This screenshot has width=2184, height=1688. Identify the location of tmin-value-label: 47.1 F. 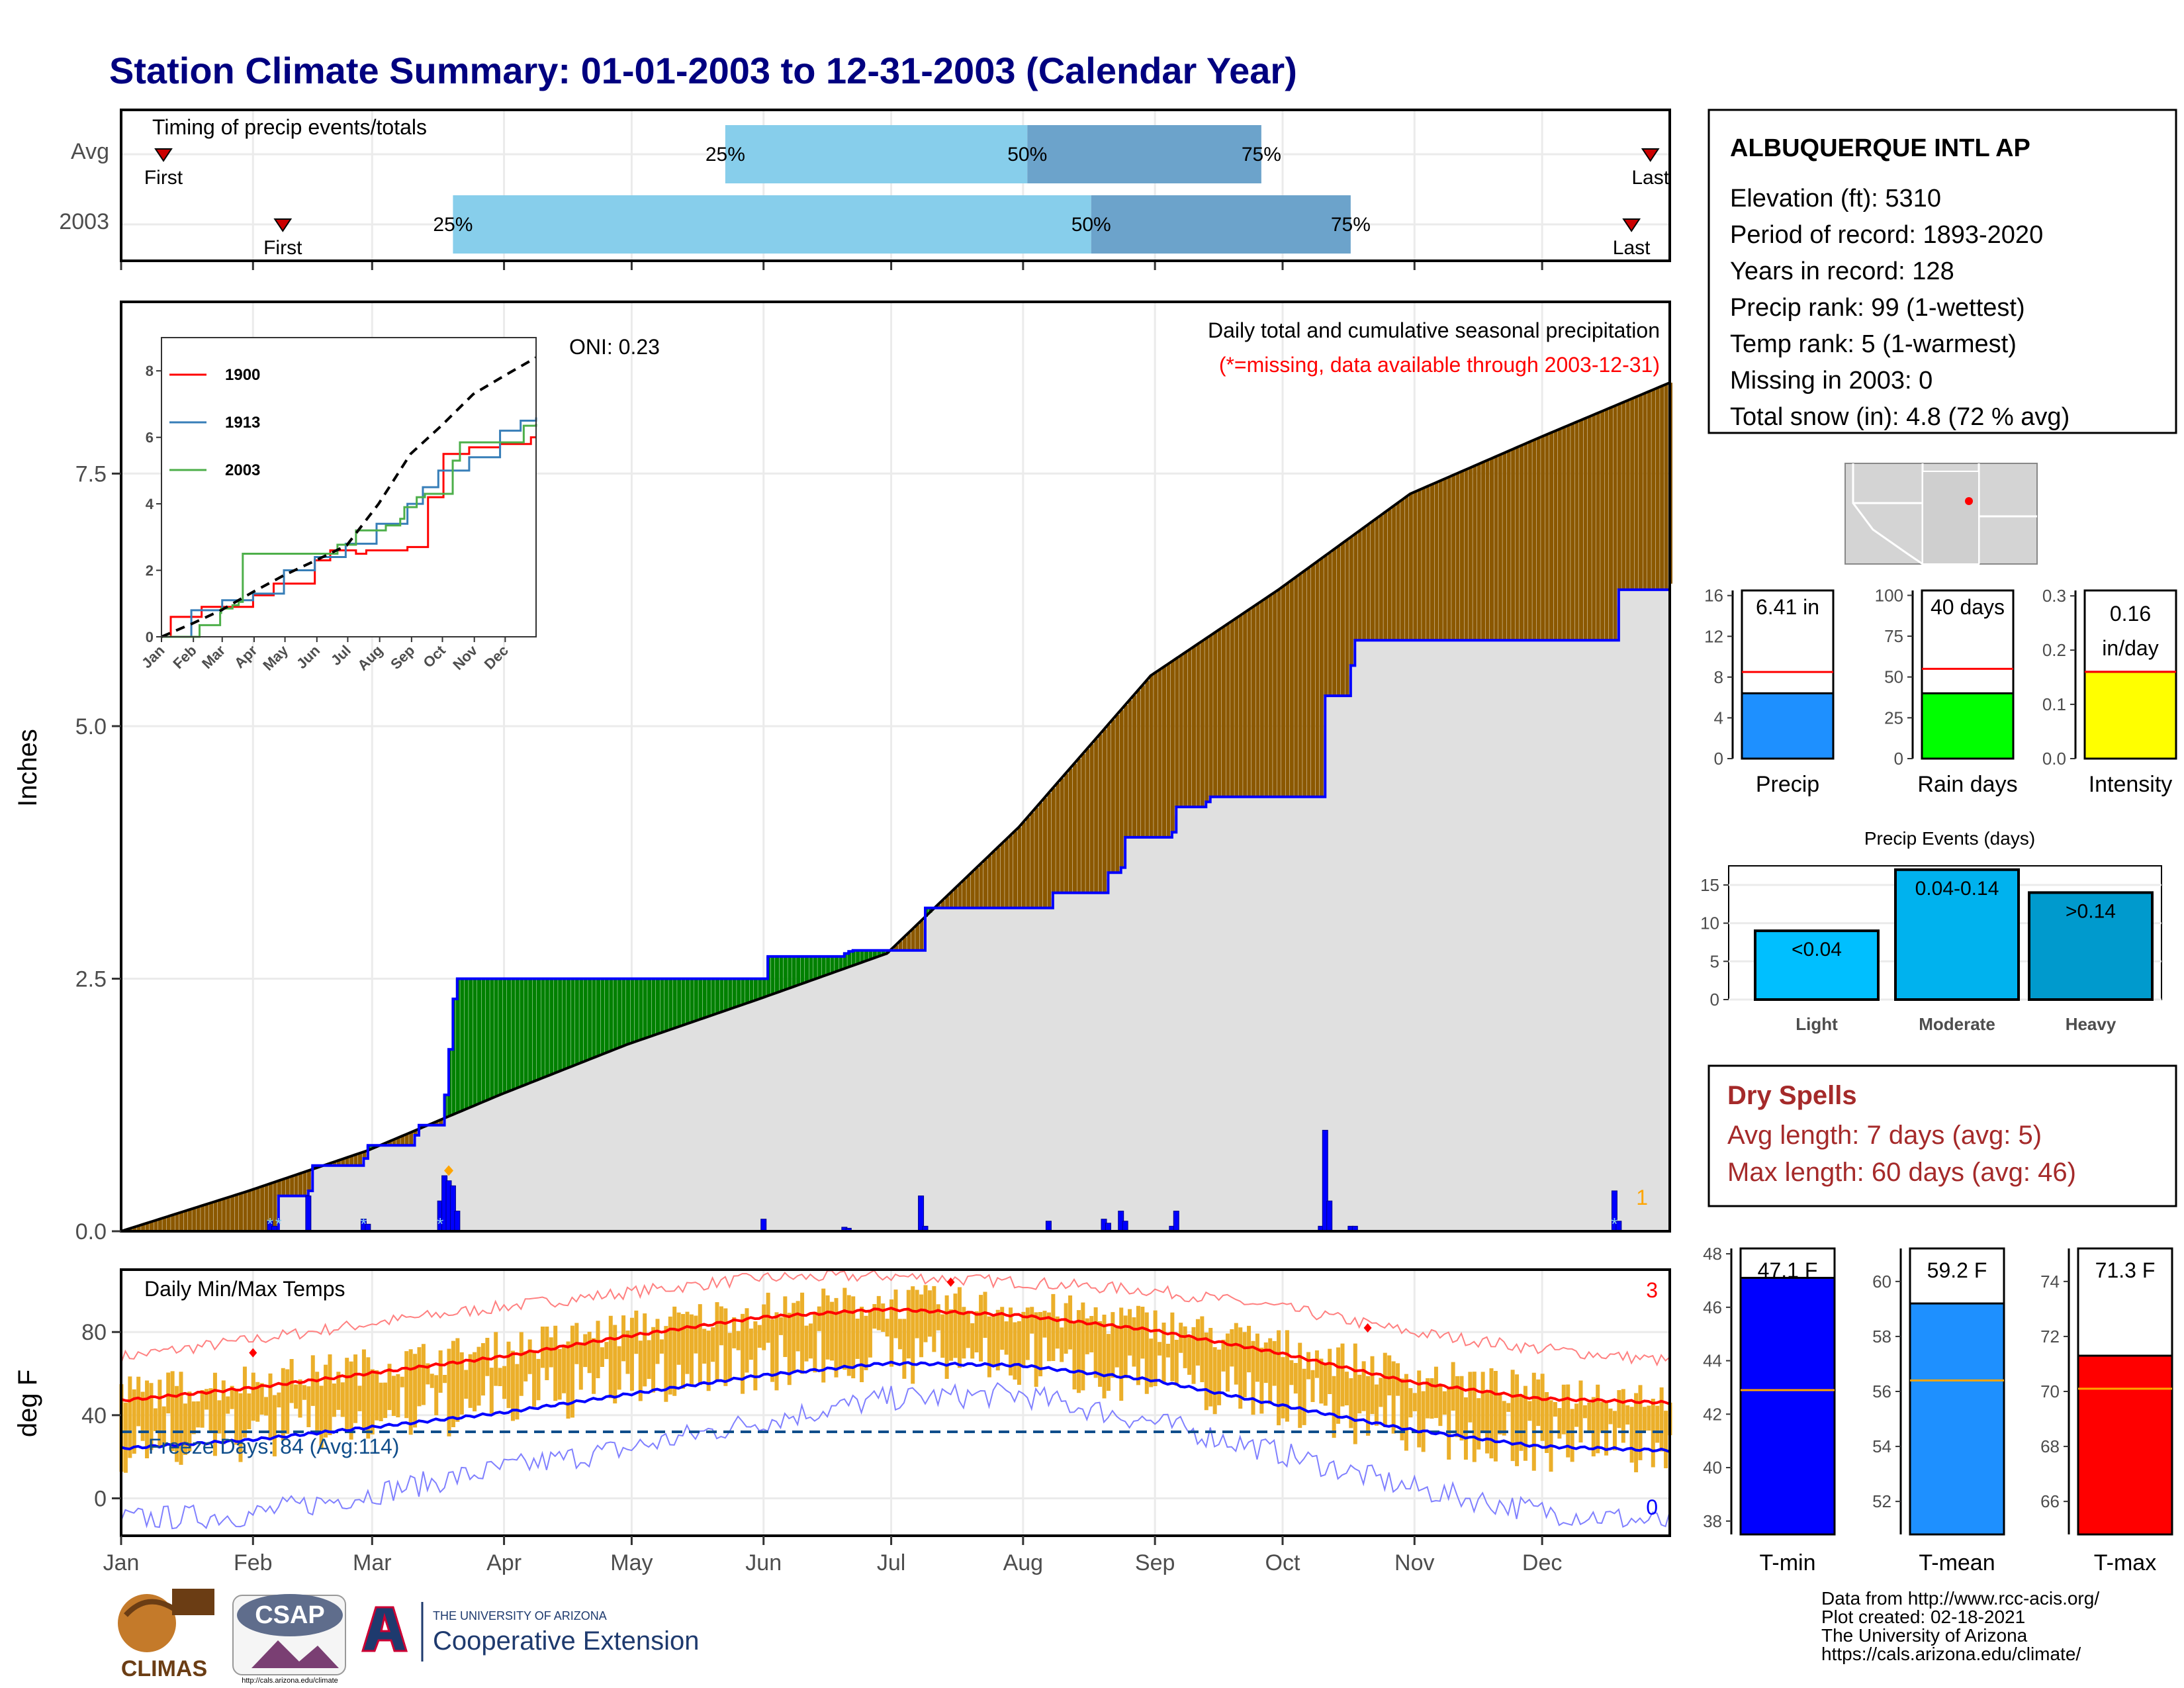
(1788, 1270).